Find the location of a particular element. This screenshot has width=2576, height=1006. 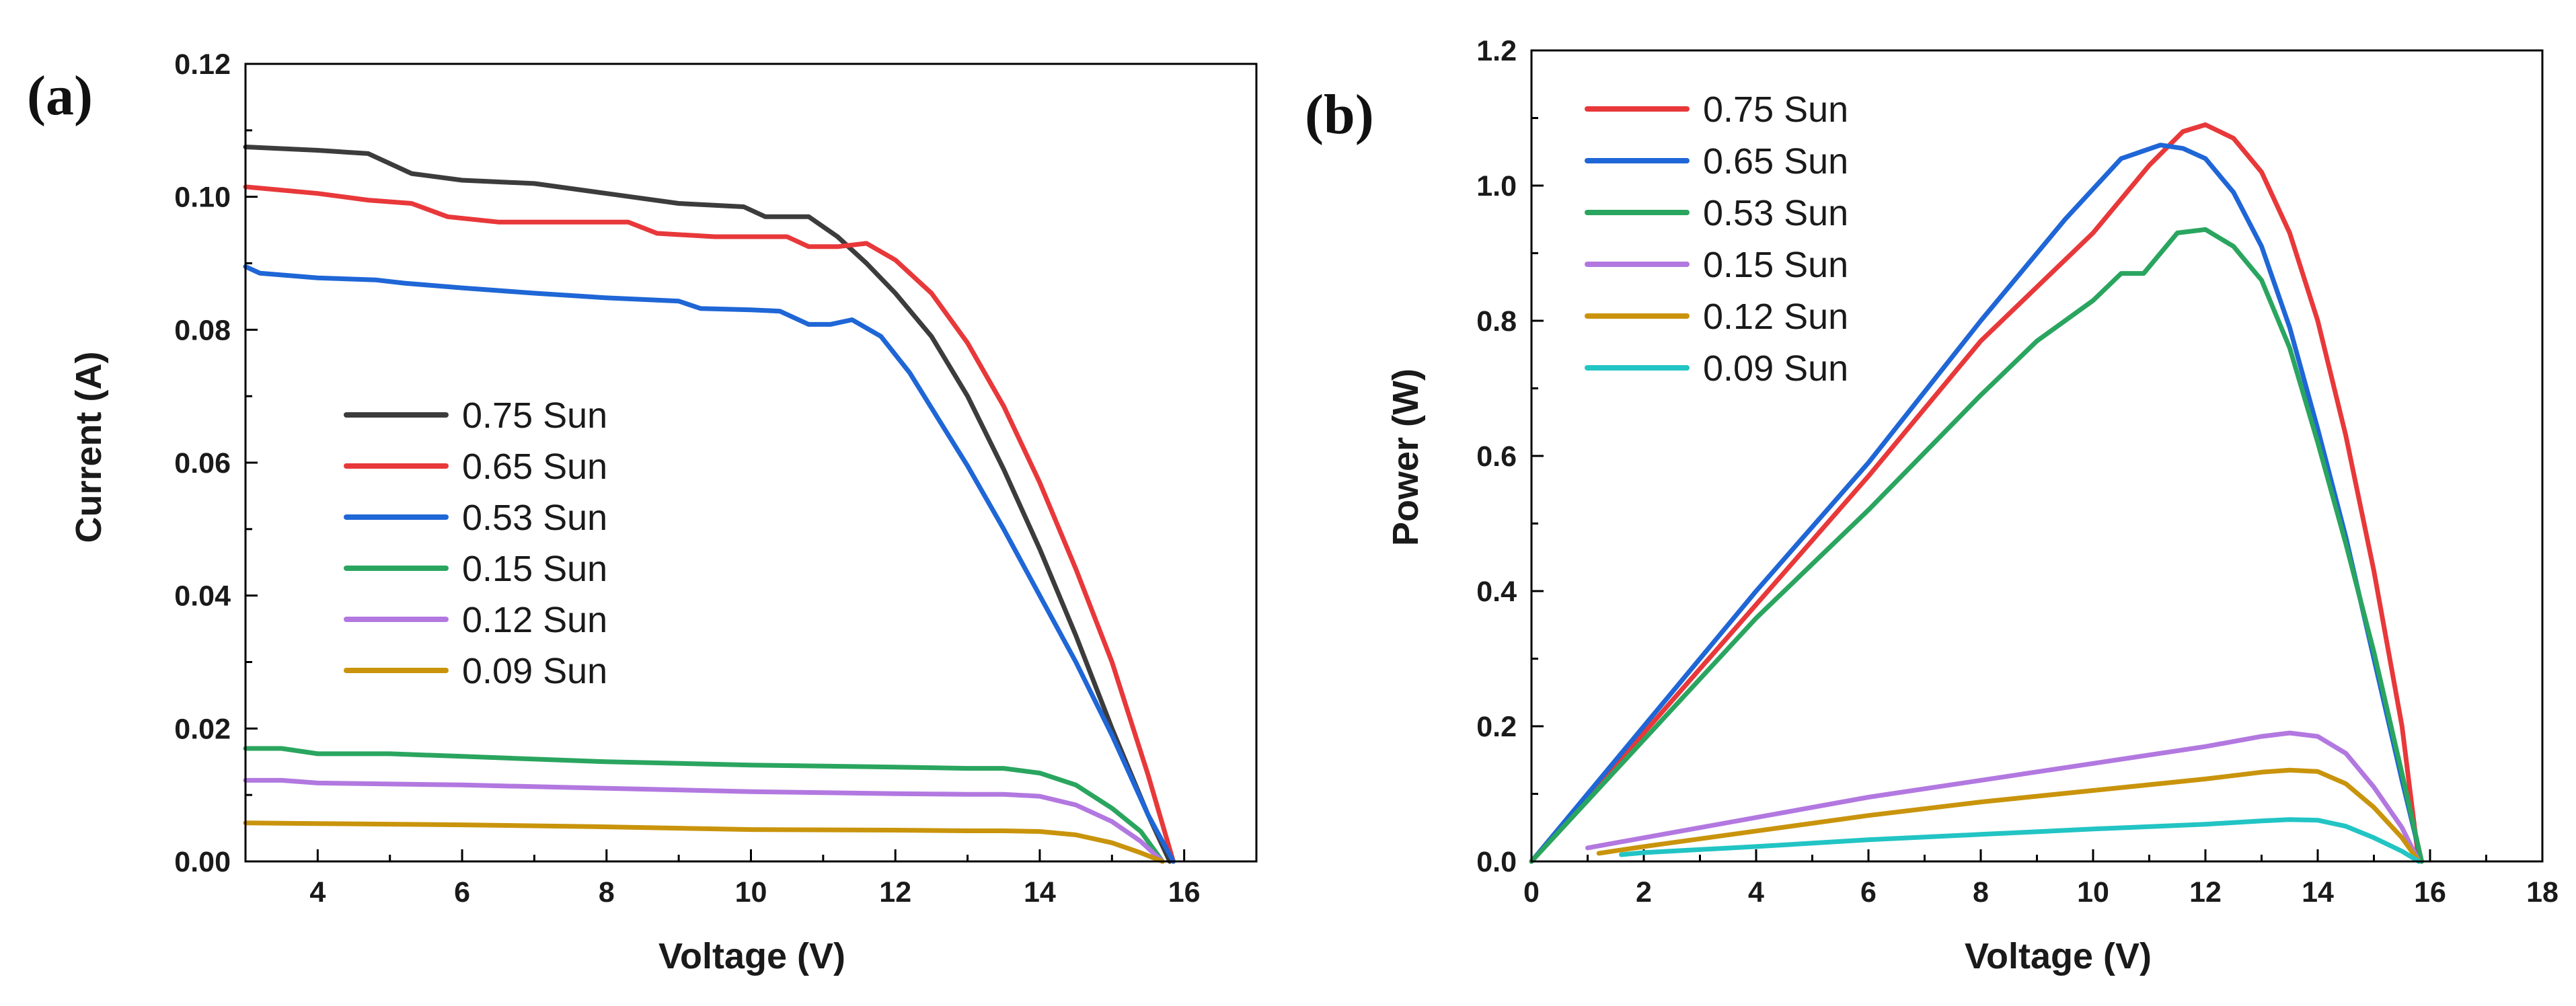

y-tick-label: 0.08 is located at coordinates (202, 330).